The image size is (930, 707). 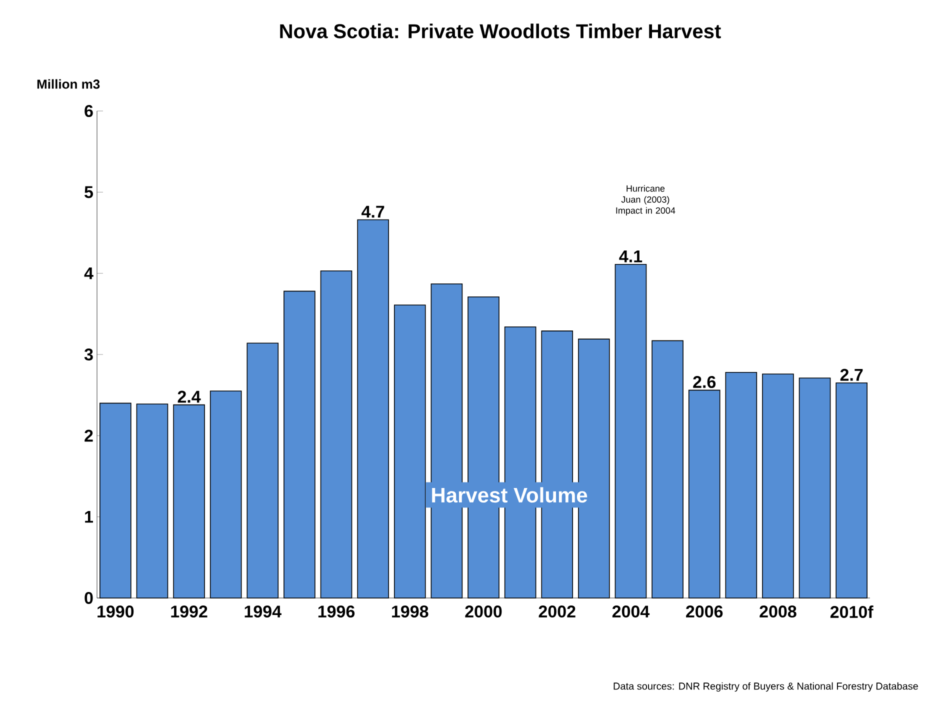 I want to click on y-tick-label: 1, so click(x=89, y=516).